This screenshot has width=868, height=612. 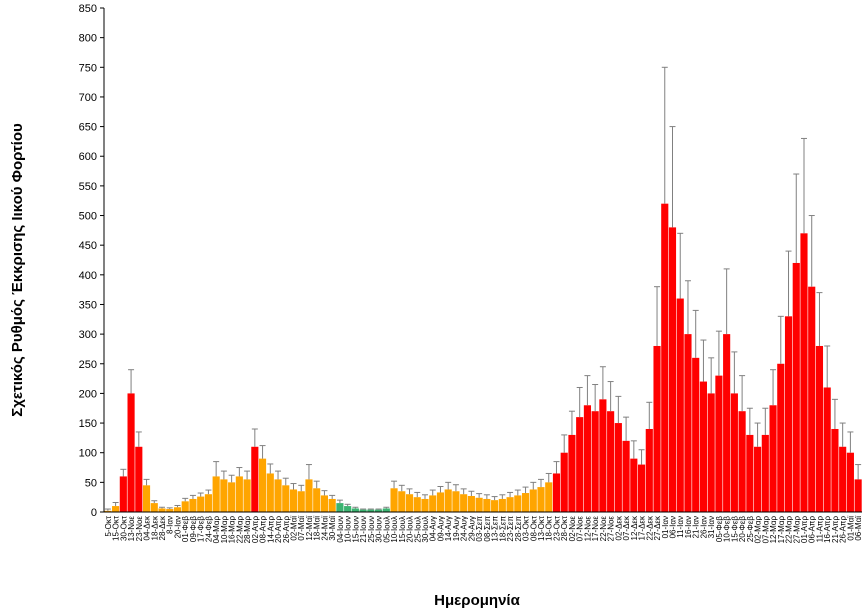 What do you see at coordinates (278, 529) in the screenshot?
I see `x-tick-label: 20-Απρ` at bounding box center [278, 529].